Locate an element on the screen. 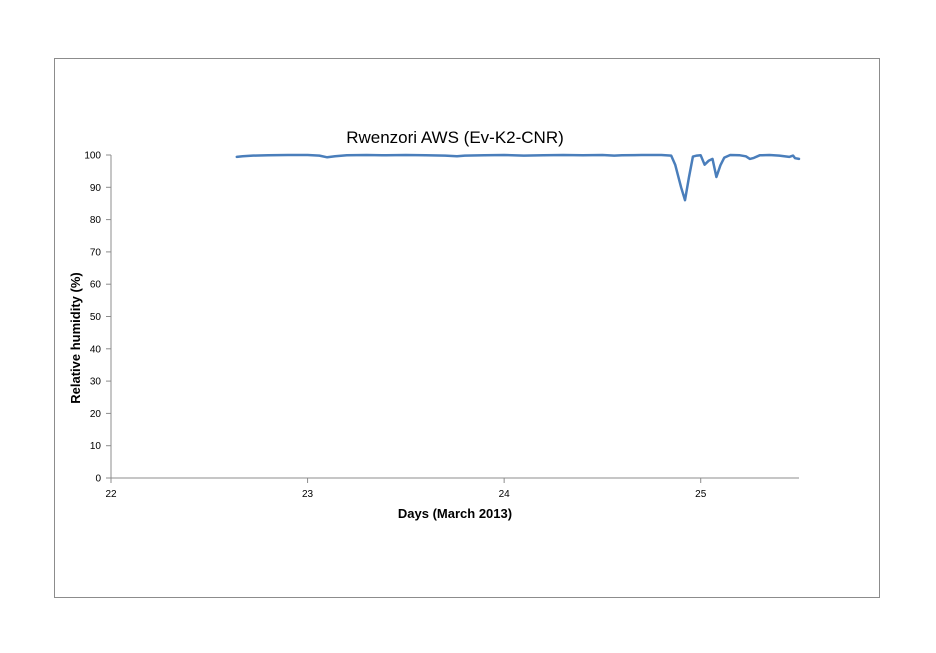 The width and height of the screenshot is (936, 653). y-tick-label: 100 is located at coordinates (92, 156).